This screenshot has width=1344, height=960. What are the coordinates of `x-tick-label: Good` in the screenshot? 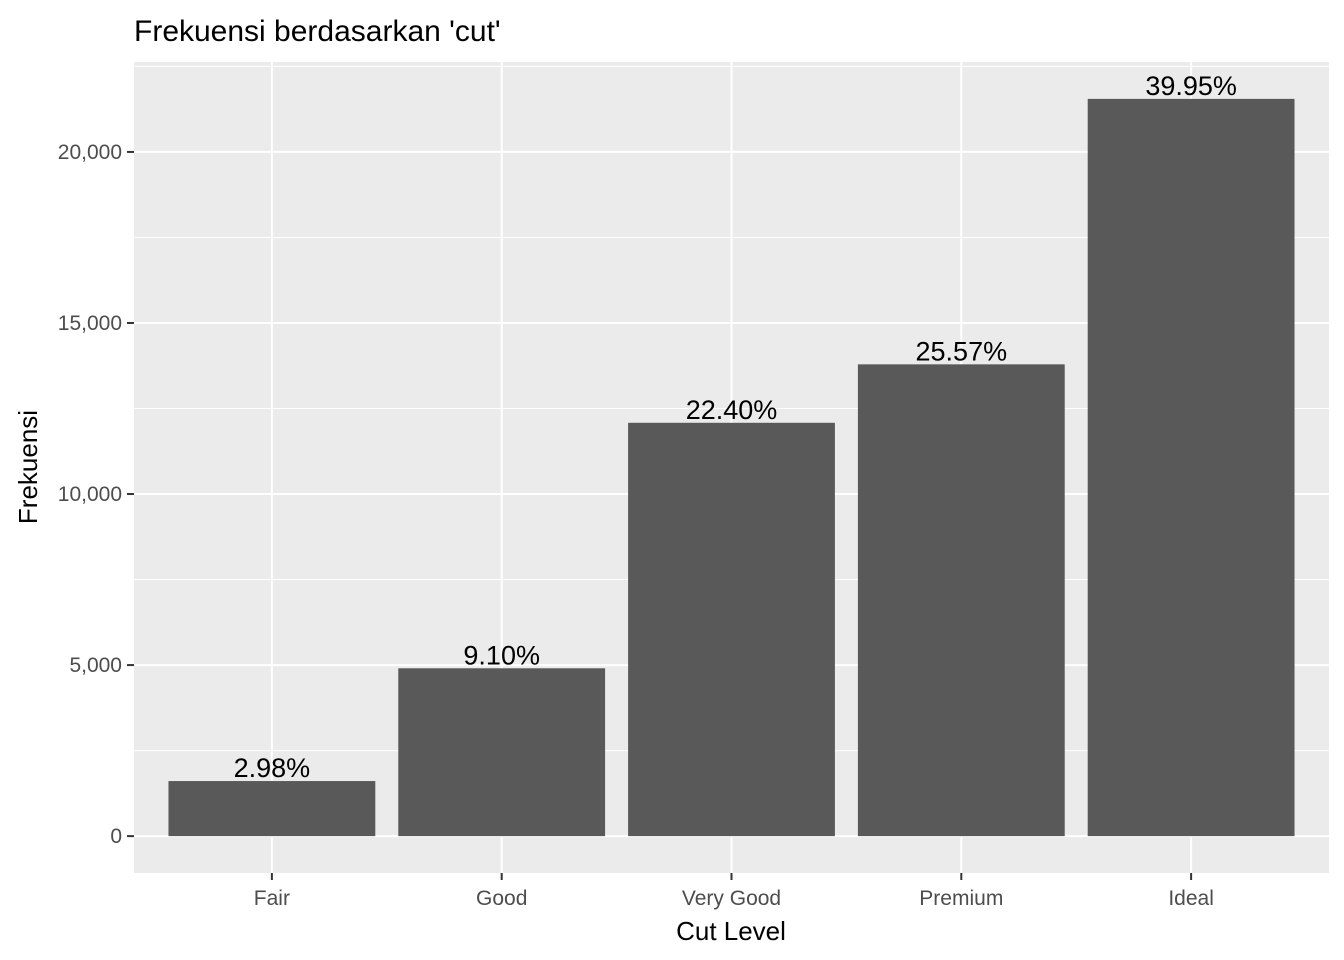 It's located at (501, 898).